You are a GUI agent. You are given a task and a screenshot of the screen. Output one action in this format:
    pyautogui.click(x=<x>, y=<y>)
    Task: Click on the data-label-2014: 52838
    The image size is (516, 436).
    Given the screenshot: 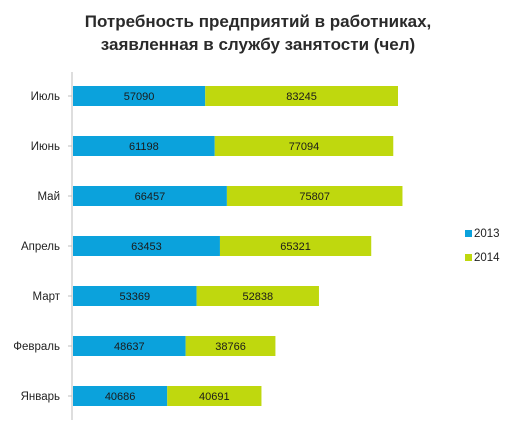 What is the action you would take?
    pyautogui.click(x=257, y=297)
    